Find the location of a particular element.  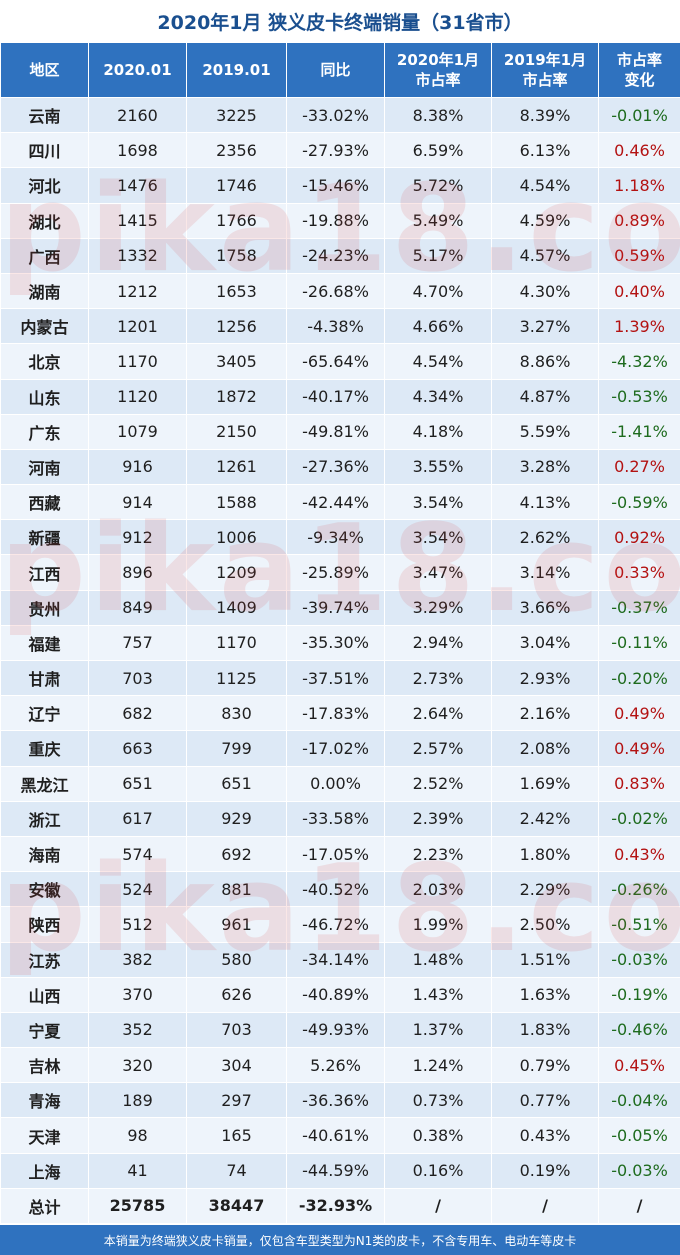

cell-share-change: -0.05% is located at coordinates (639, 1135).